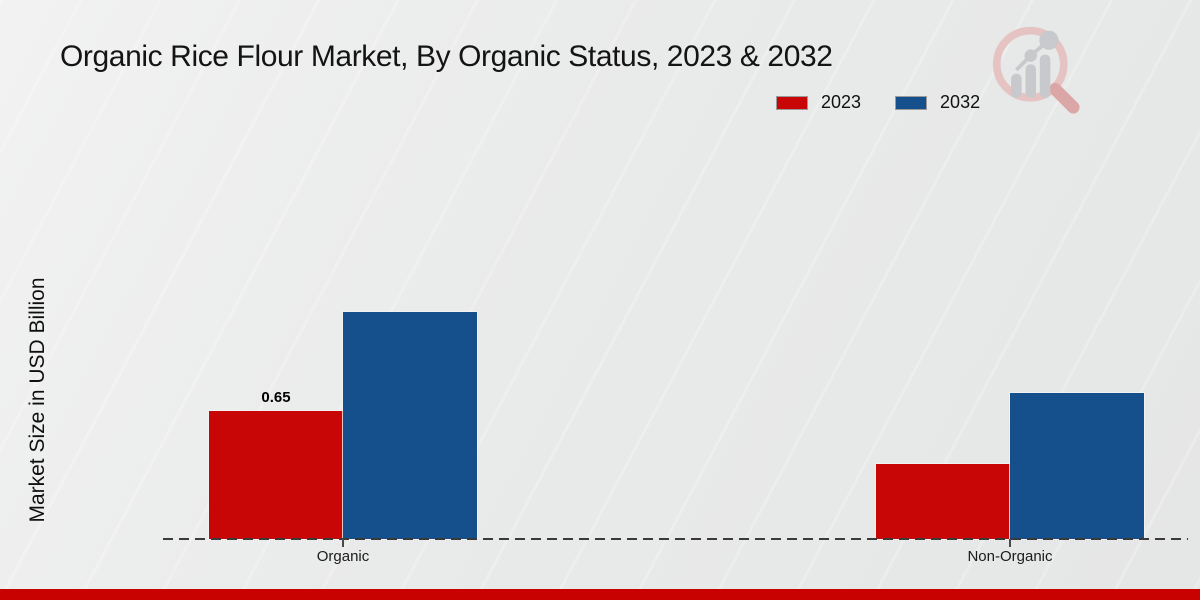 This screenshot has width=1200, height=600. Describe the element at coordinates (792, 102) in the screenshot. I see `legend-swatch-2023` at that location.